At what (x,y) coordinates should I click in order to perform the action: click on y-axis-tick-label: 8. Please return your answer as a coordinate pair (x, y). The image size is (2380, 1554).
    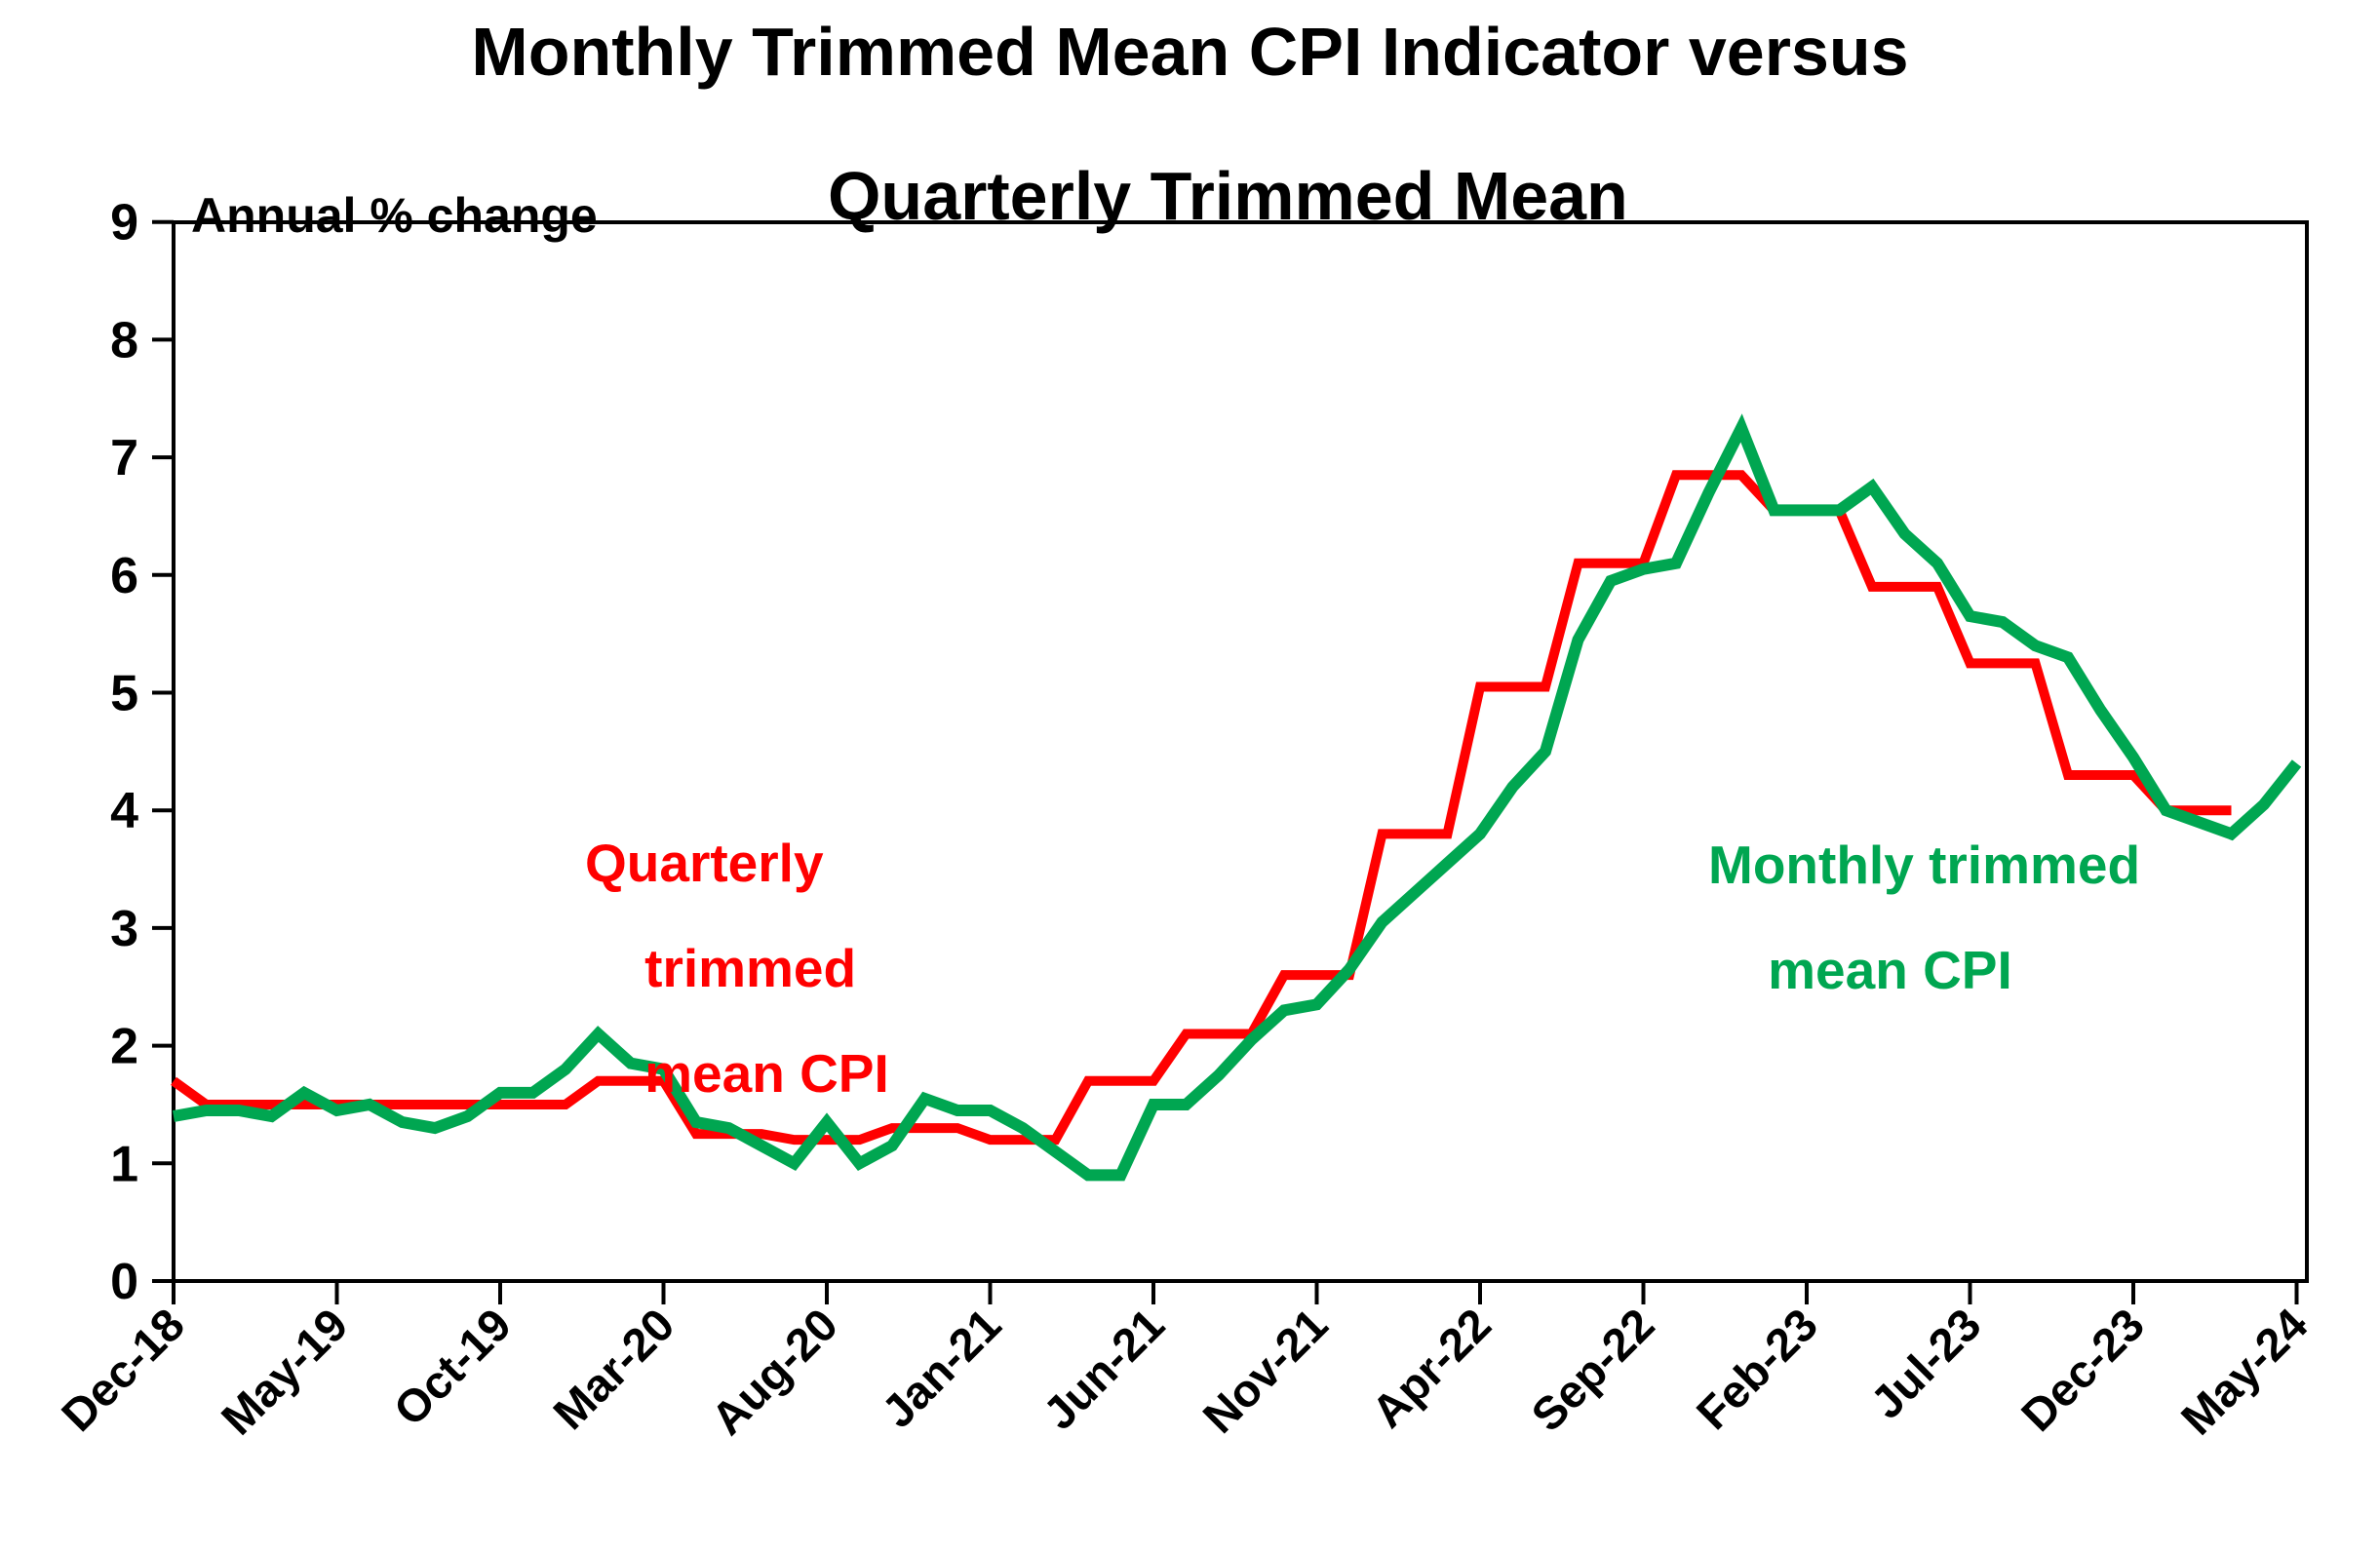
    Looking at the image, I should click on (124, 340).